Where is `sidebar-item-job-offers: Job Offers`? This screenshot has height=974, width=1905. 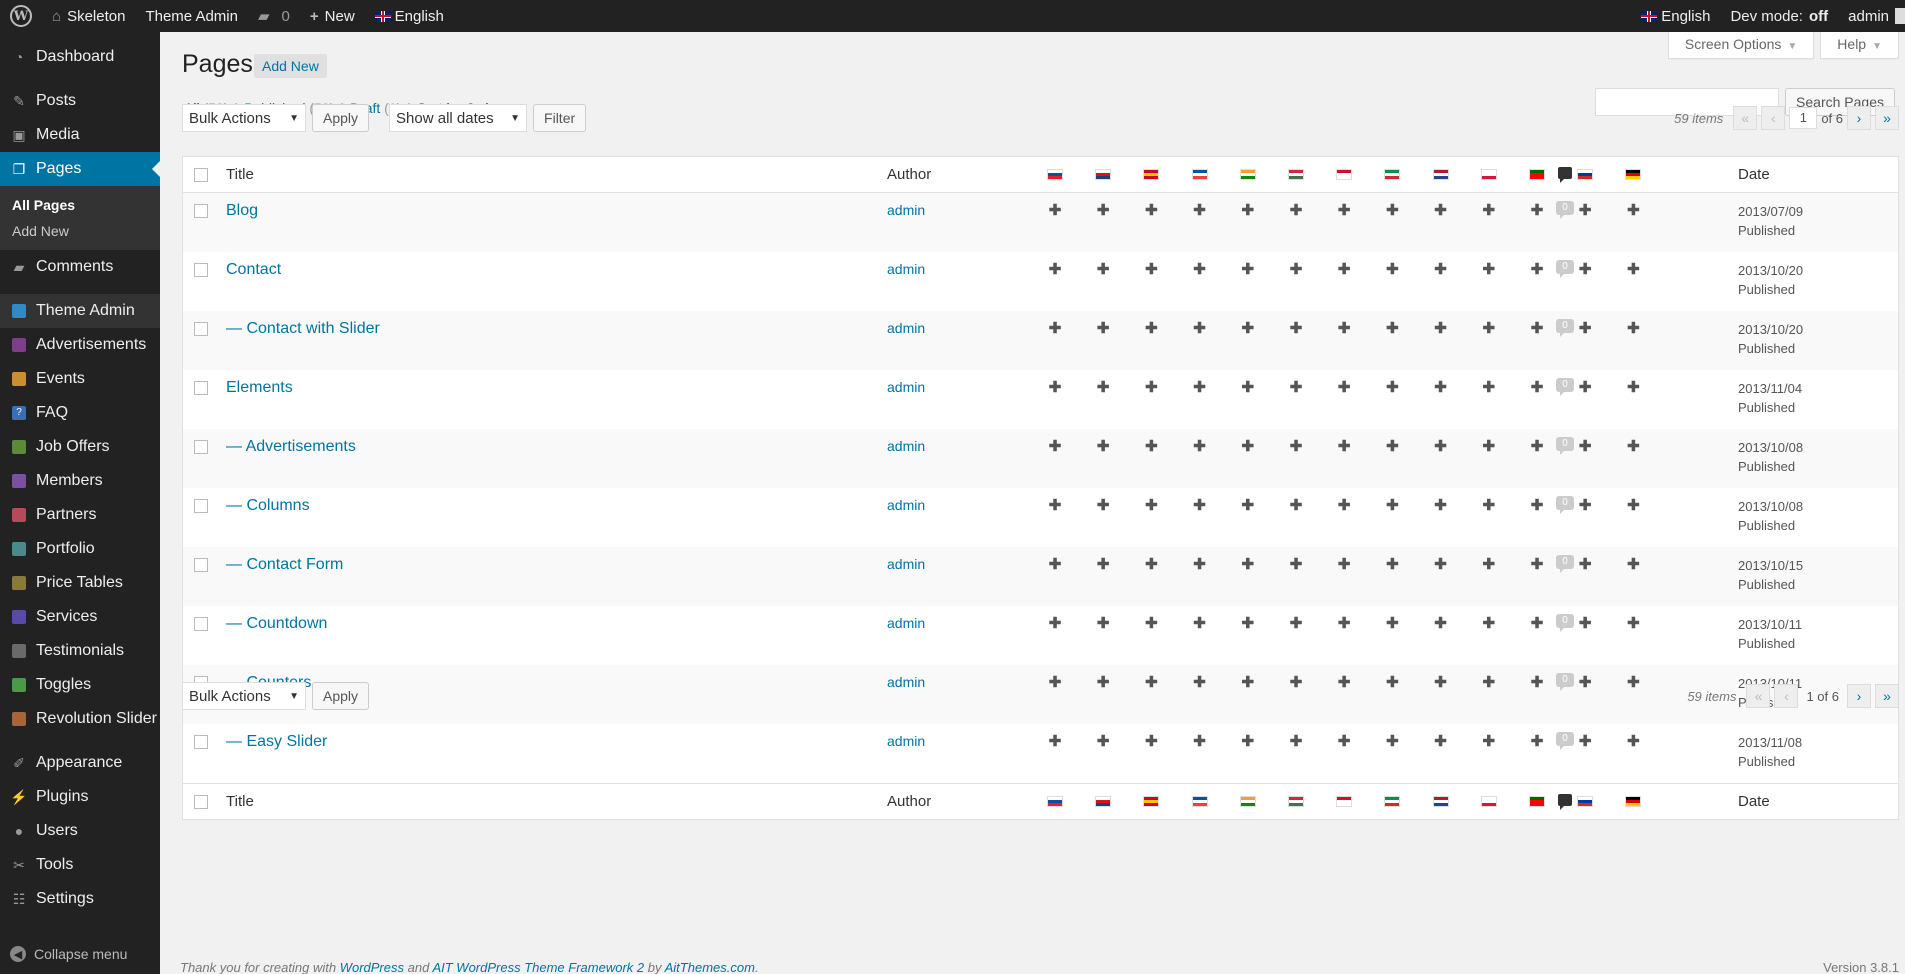
sidebar-item-job-offers: Job Offers is located at coordinates (80, 447).